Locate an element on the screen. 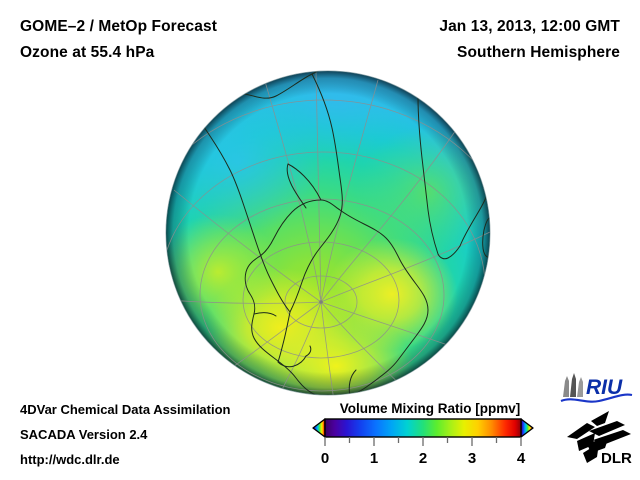  method-label: 4DVar Chemical Data Assimilation is located at coordinates (125, 409).